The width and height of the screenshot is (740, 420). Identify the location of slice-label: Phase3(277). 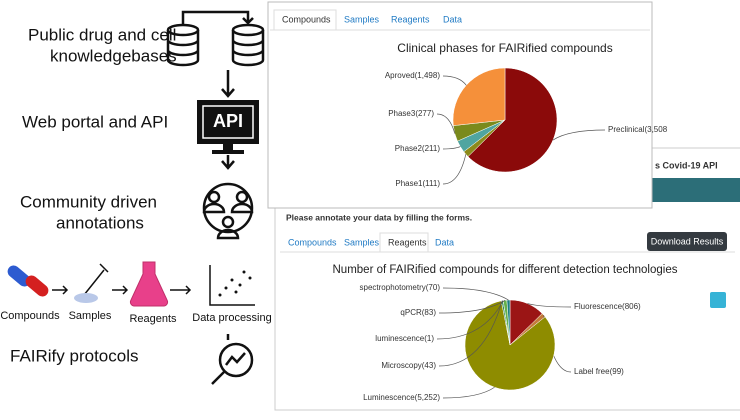
(411, 113).